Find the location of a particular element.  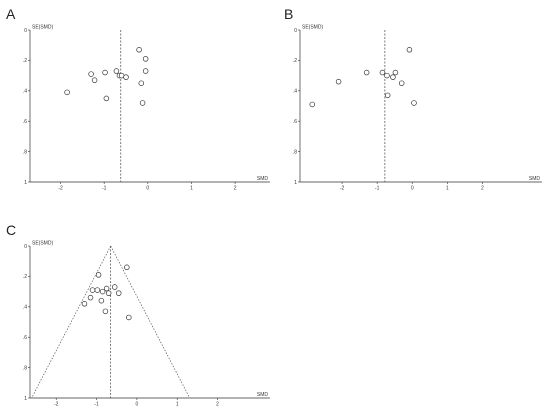

panel-label: B is located at coordinates (288, 14).